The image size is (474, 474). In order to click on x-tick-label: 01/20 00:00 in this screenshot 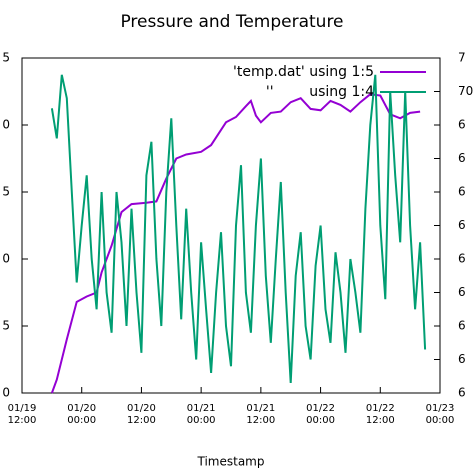, I will do `click(82, 414)`.